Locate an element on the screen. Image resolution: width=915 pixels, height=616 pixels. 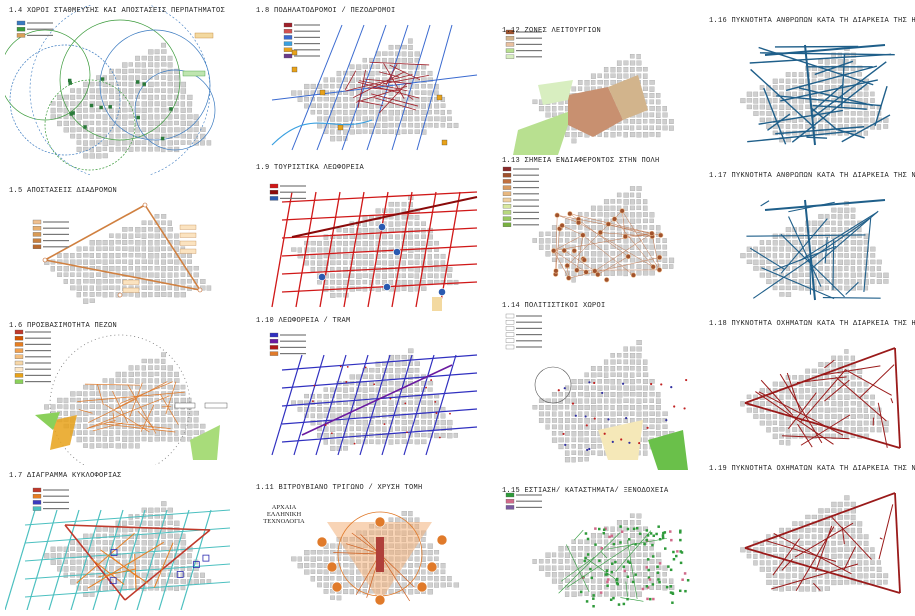
bike-lane is located at coordinates (374, 87).